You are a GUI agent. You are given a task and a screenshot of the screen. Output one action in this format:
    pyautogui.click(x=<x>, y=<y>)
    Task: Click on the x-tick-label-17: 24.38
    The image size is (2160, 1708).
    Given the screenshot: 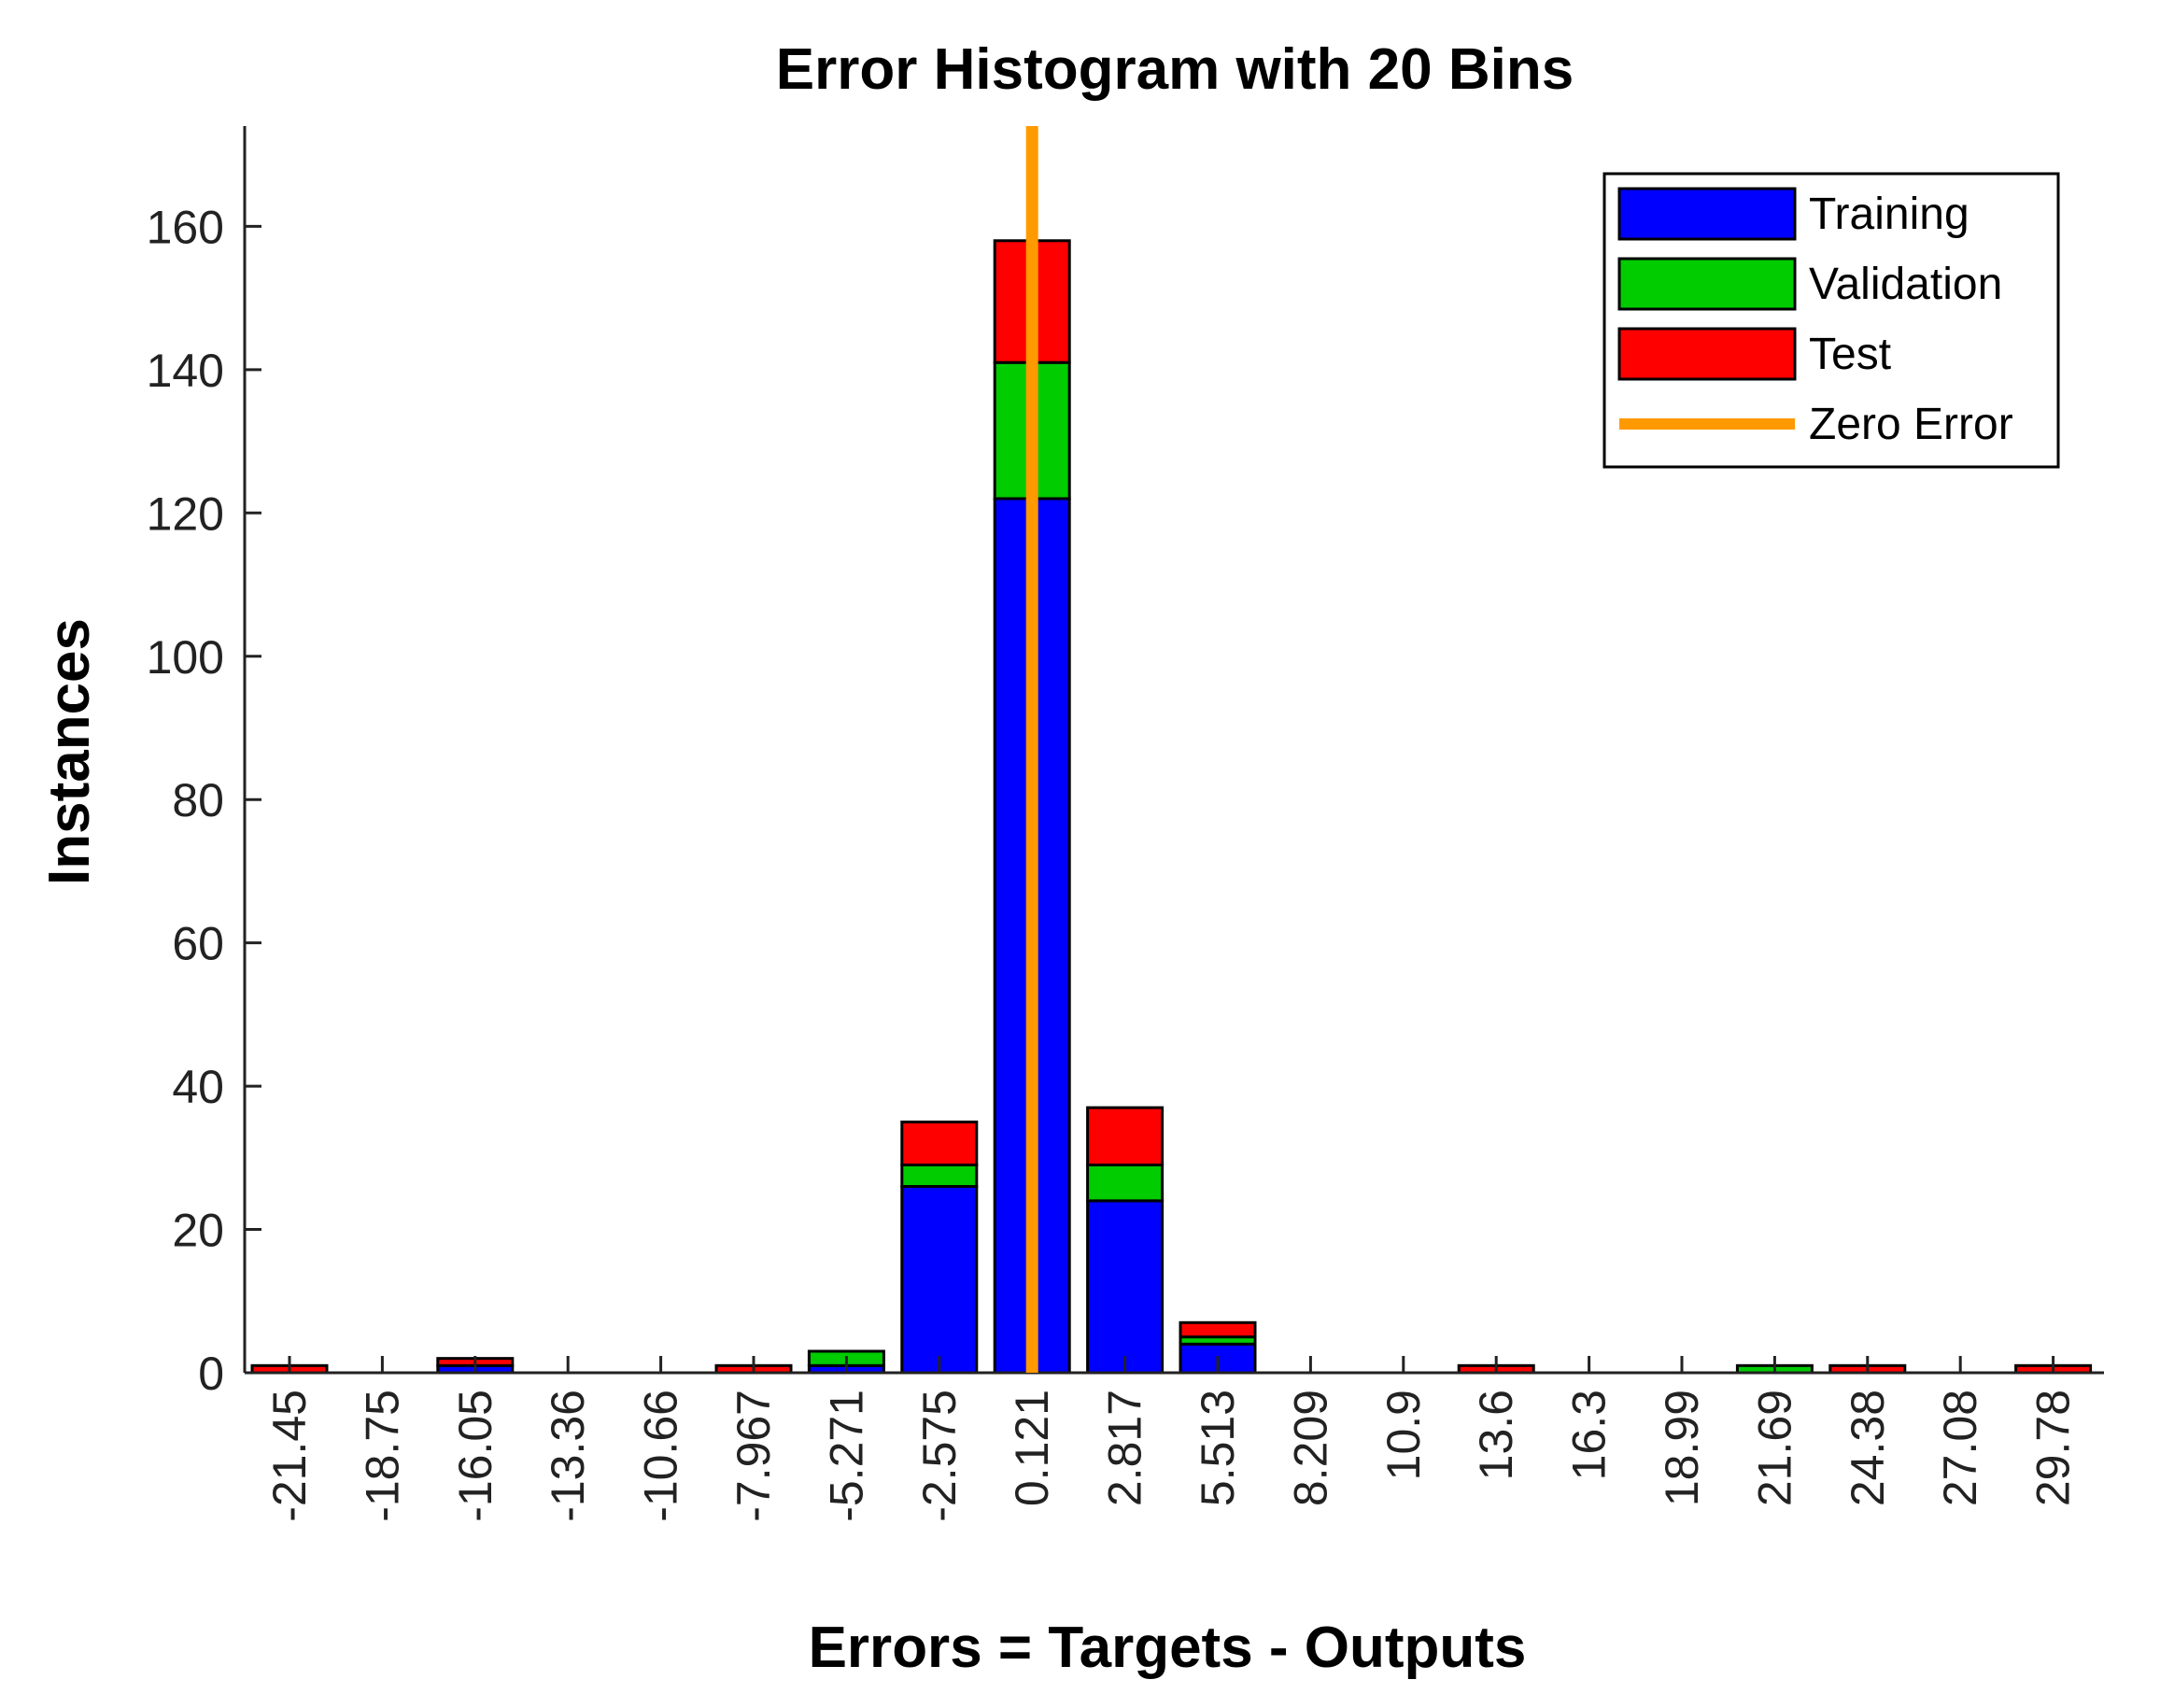 What is the action you would take?
    pyautogui.click(x=1868, y=1448)
    